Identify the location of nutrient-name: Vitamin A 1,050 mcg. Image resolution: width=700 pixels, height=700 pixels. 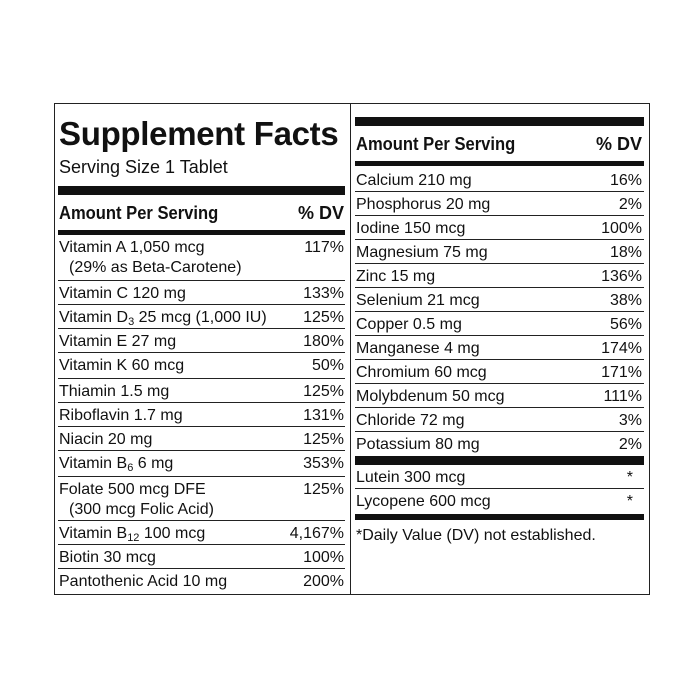
(132, 247).